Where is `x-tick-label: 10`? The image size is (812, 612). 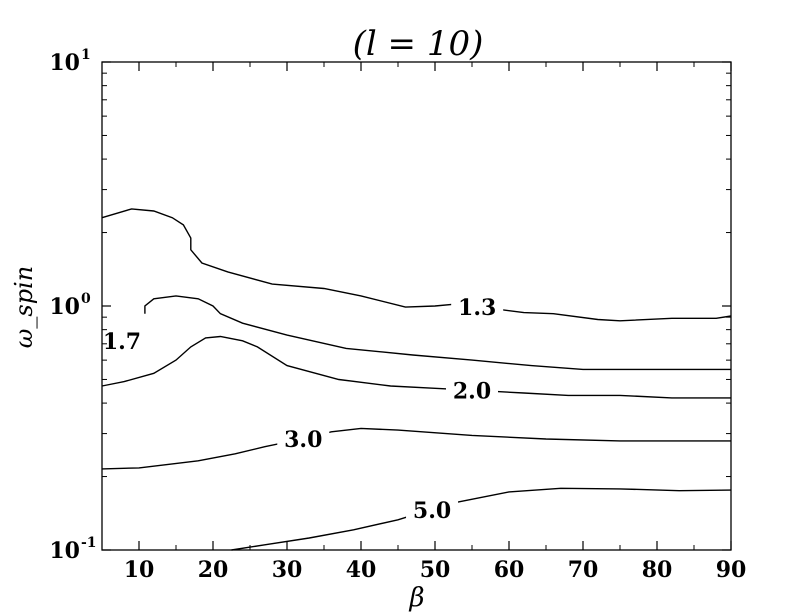
x-tick-label: 10 is located at coordinates (139, 570).